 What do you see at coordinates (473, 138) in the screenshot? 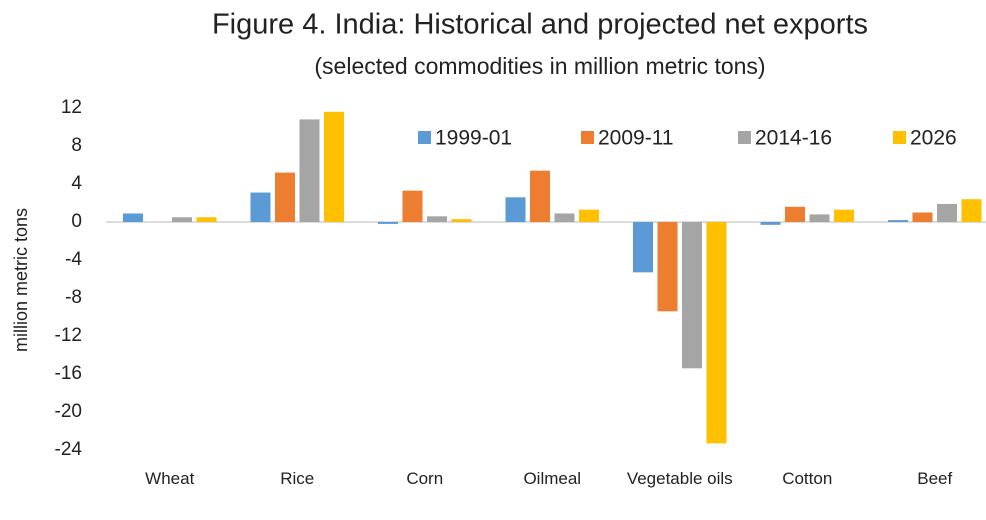
I see `legend-label: 1999-01` at bounding box center [473, 138].